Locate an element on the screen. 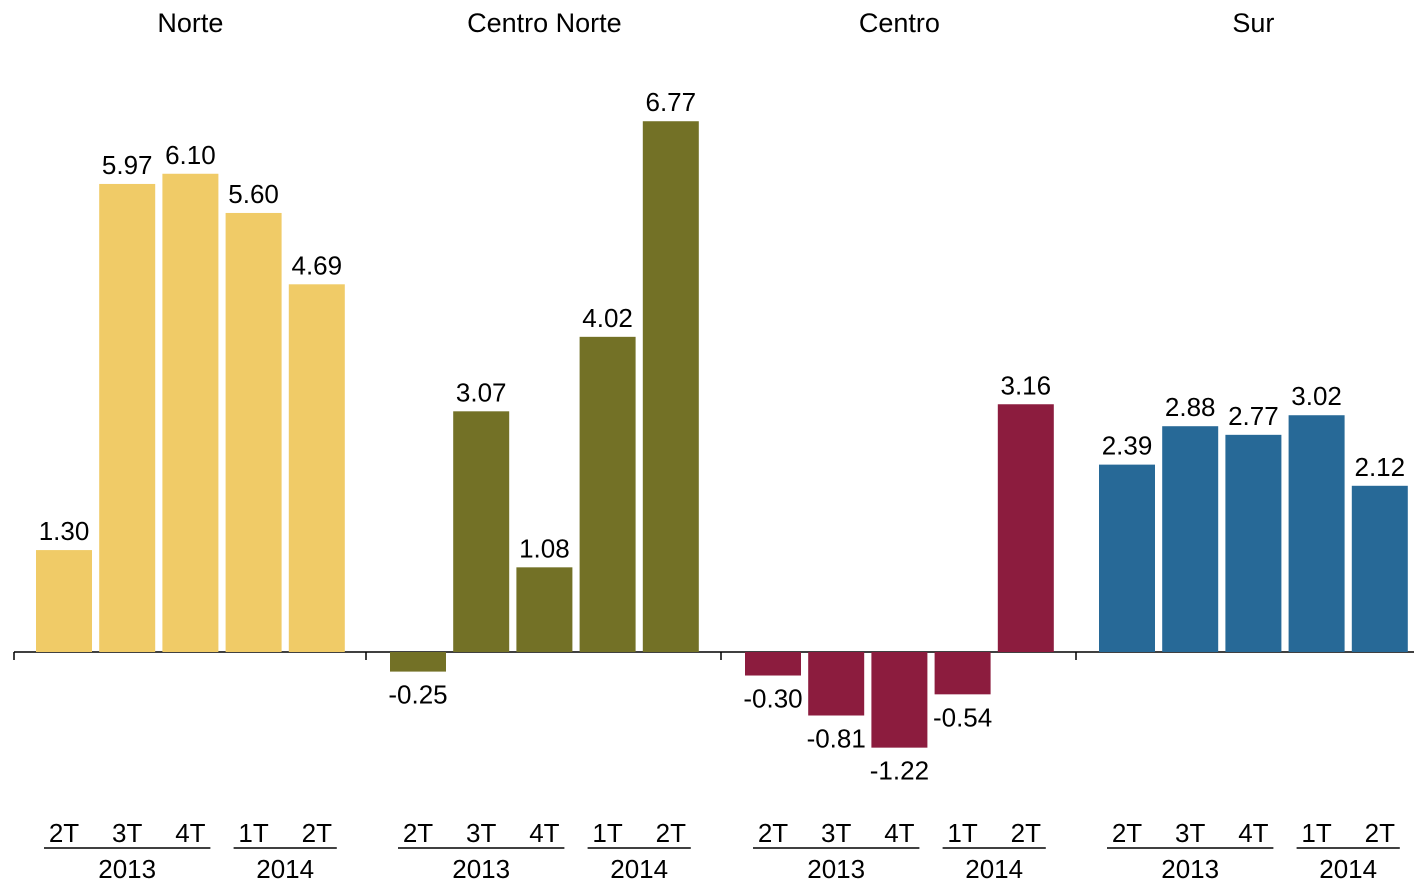 This screenshot has width=1414, height=884. year-label-1-0: 2013 is located at coordinates (481, 869).